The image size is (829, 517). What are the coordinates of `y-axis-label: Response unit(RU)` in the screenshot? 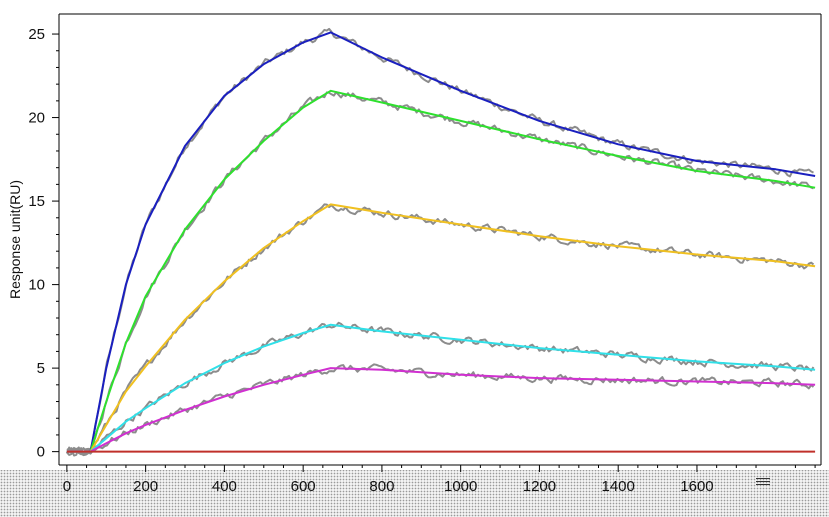 It's located at (15, 239).